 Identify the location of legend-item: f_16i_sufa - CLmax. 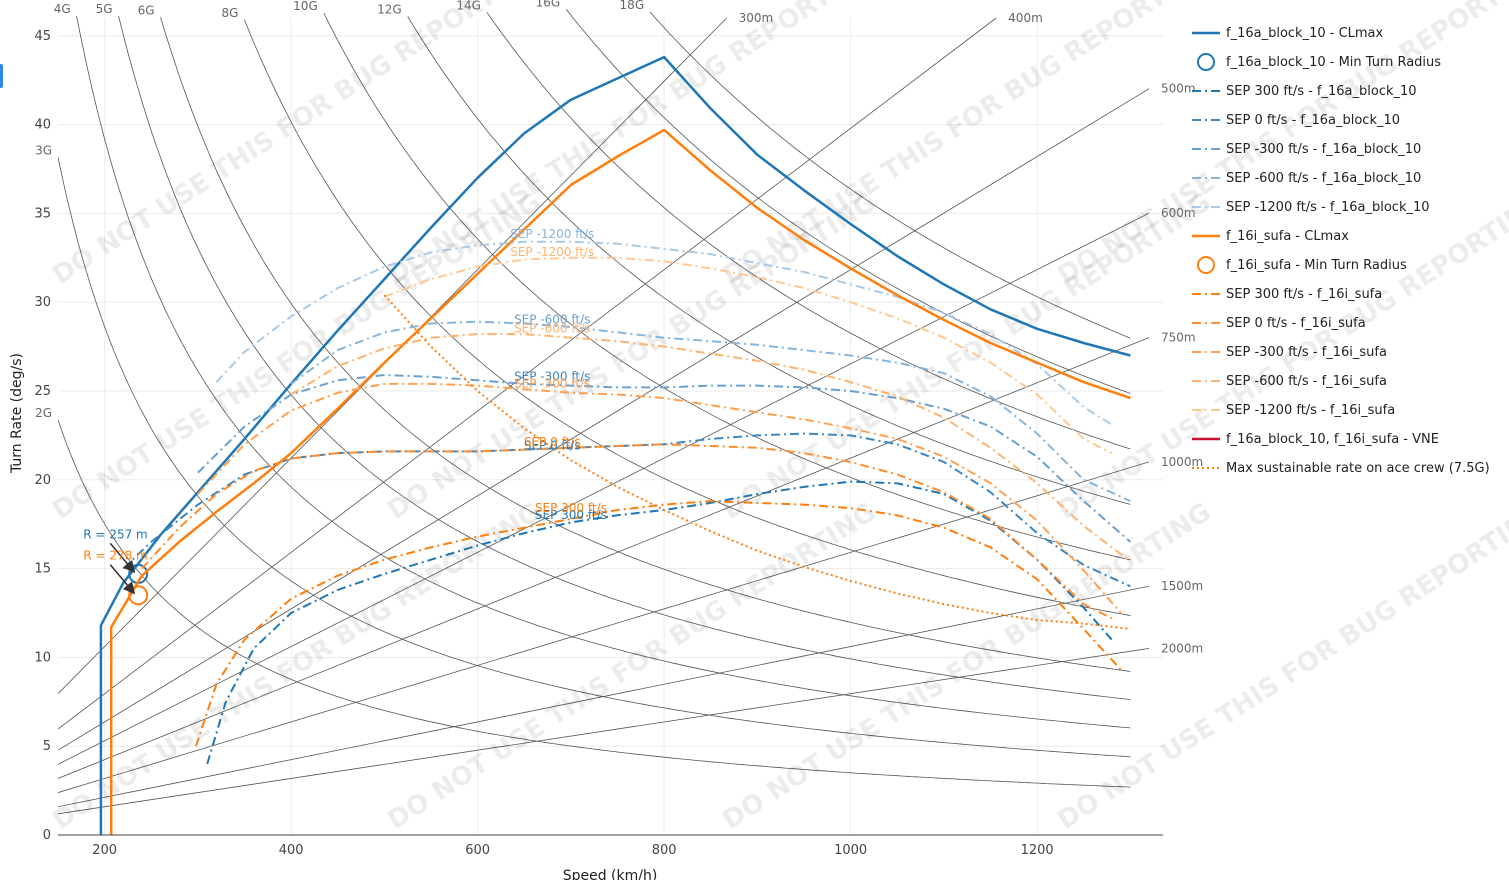
(1270, 236).